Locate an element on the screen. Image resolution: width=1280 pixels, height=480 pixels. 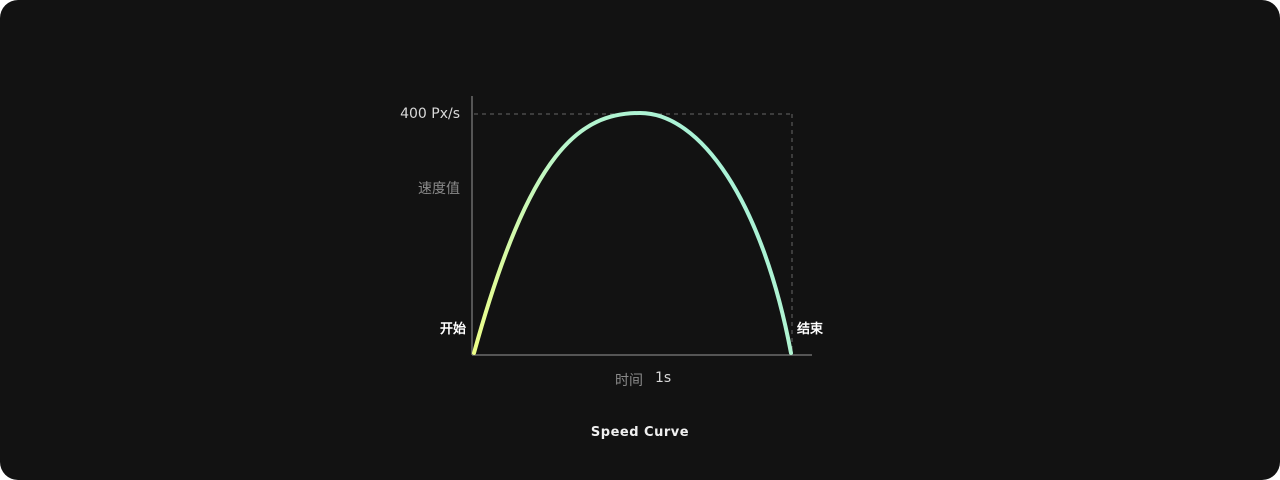
end-label: 结束 is located at coordinates (810, 329).